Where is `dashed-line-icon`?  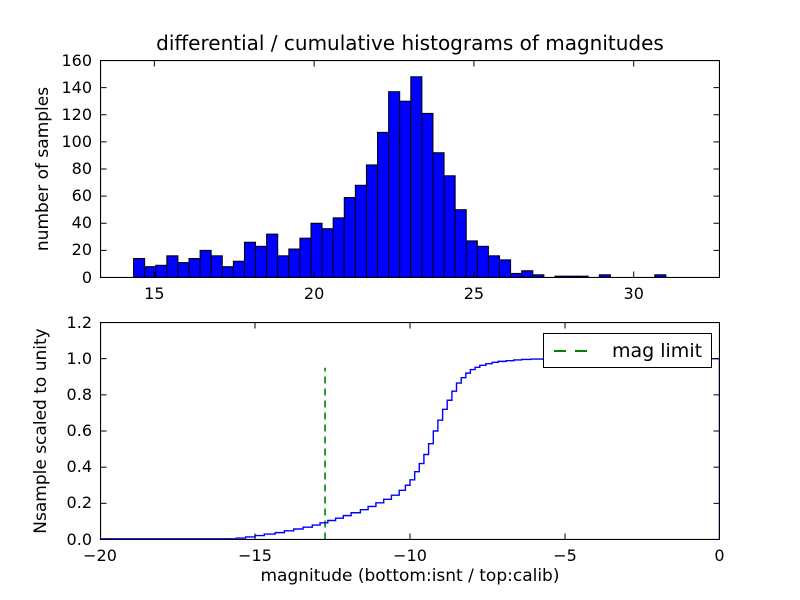 dashed-line-icon is located at coordinates (575, 350).